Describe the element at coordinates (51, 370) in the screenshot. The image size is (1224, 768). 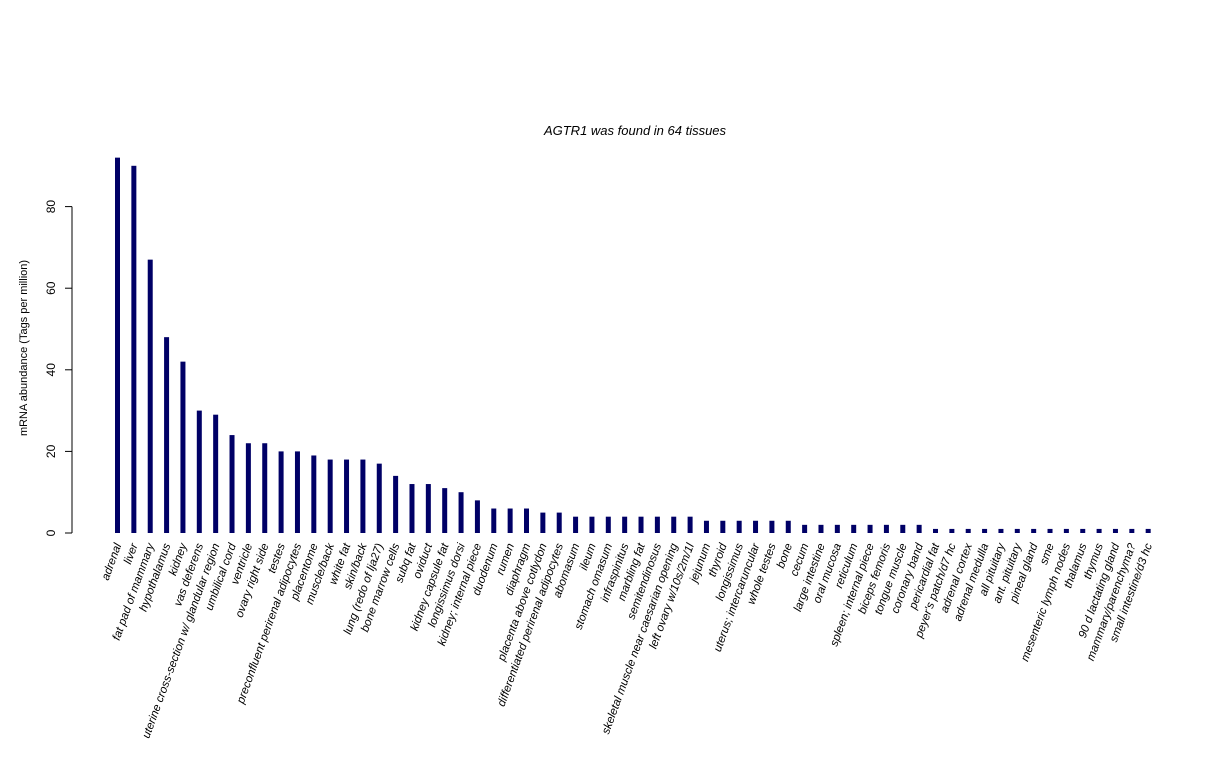
I see `y-tick-label: 40` at that location.